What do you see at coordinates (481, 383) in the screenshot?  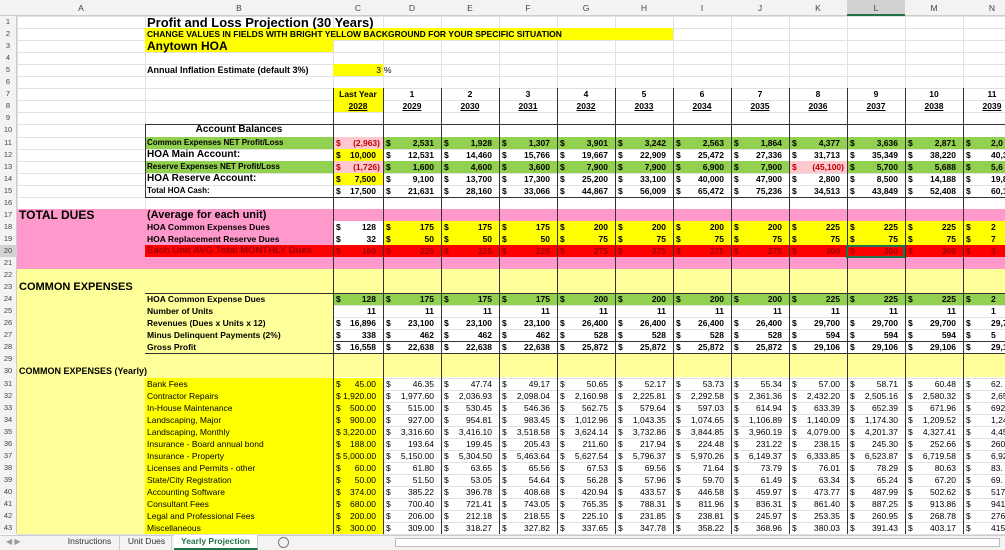 I see `cell-value: 47.74` at bounding box center [481, 383].